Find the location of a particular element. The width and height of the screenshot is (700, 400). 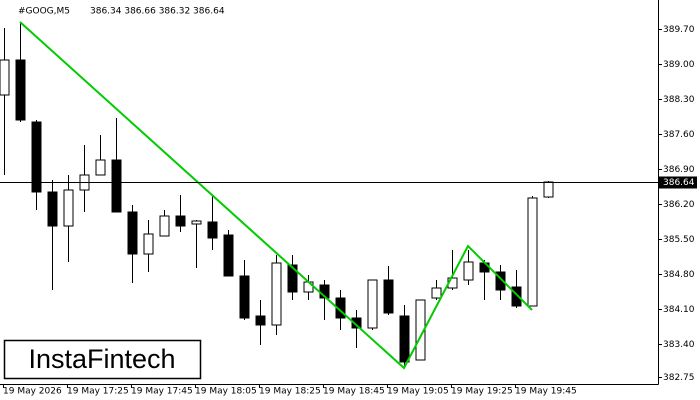

y-tick-label: 384.80 is located at coordinates (679, 275).